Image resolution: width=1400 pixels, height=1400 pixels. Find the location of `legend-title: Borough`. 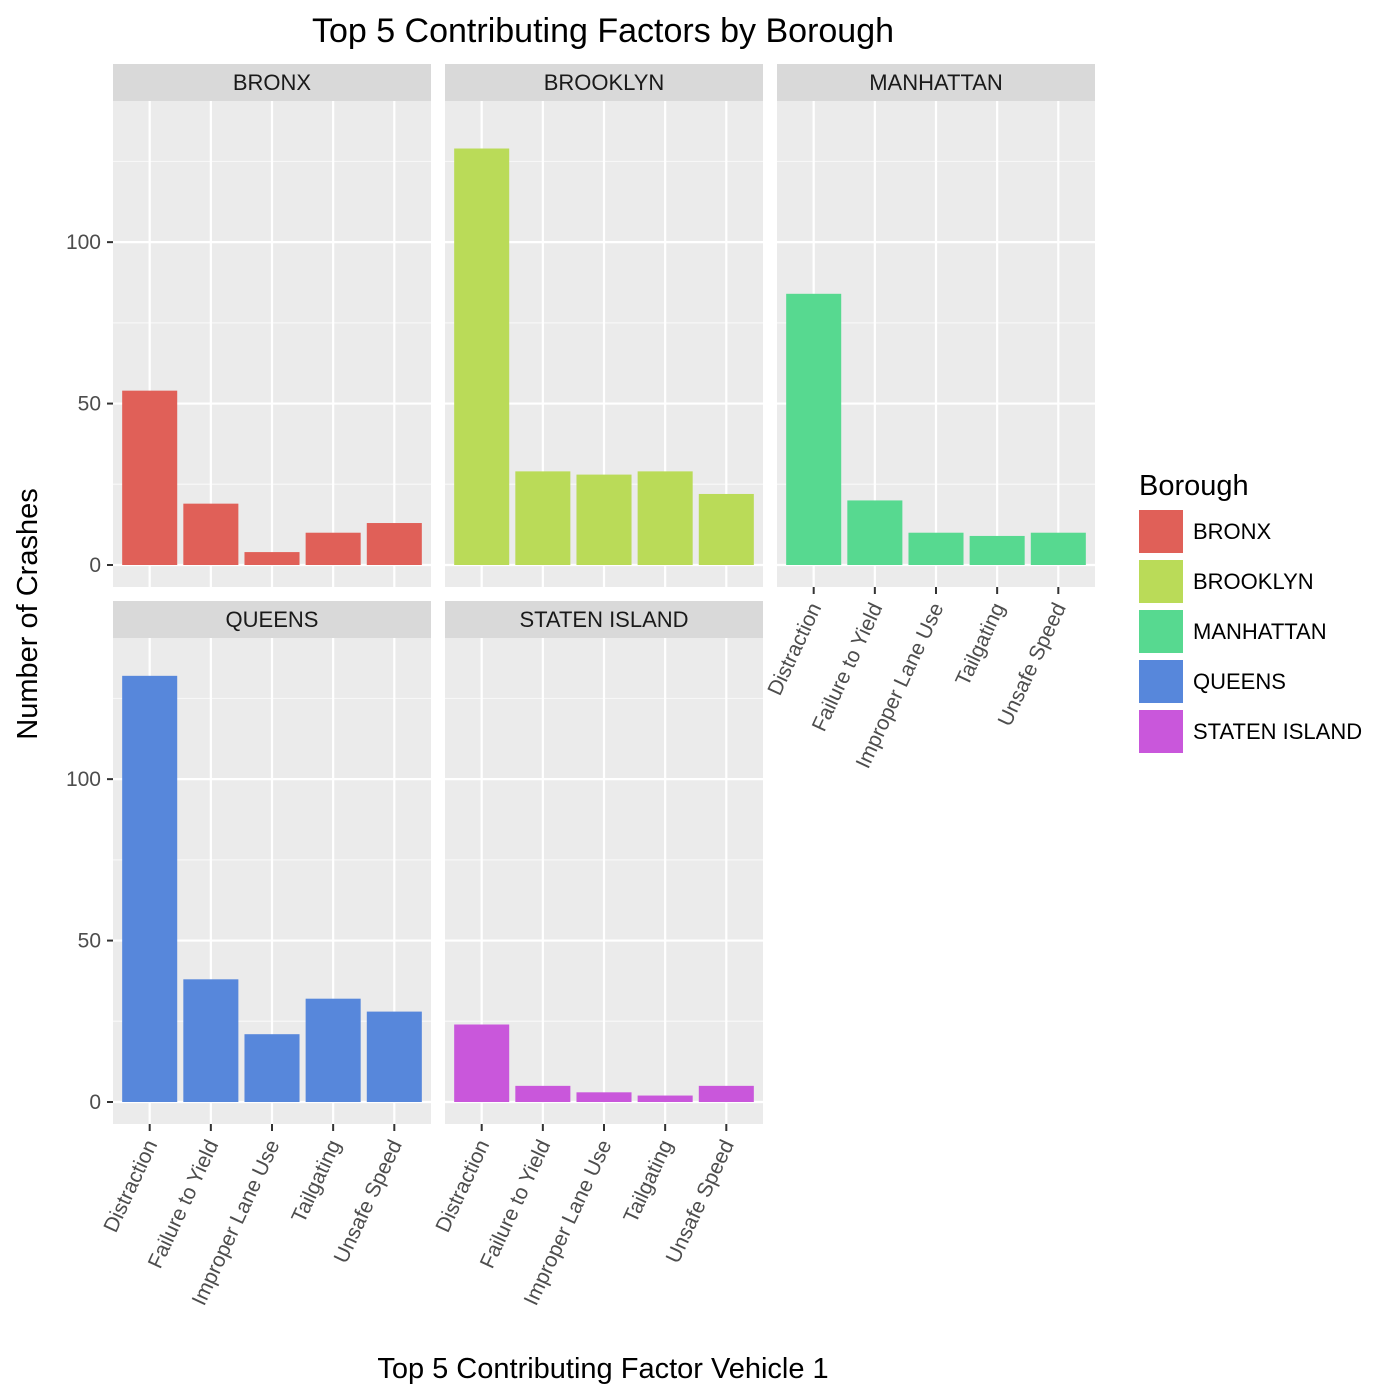

legend-title: Borough is located at coordinates (1194, 486).